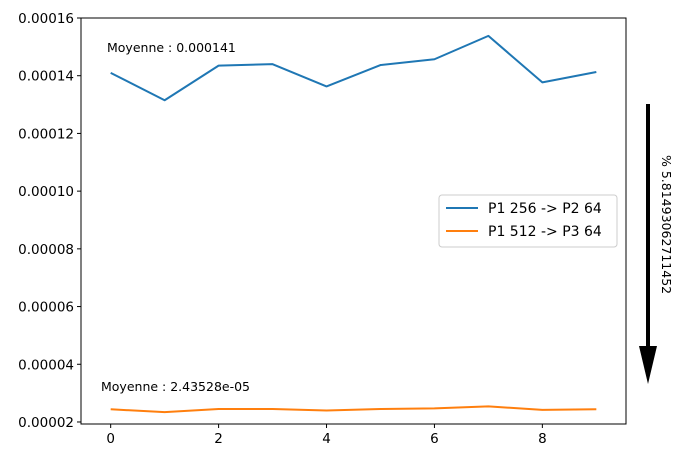  I want to click on mean-annotation-series-2: Moyenne : 2.43528e-05, so click(175, 386).